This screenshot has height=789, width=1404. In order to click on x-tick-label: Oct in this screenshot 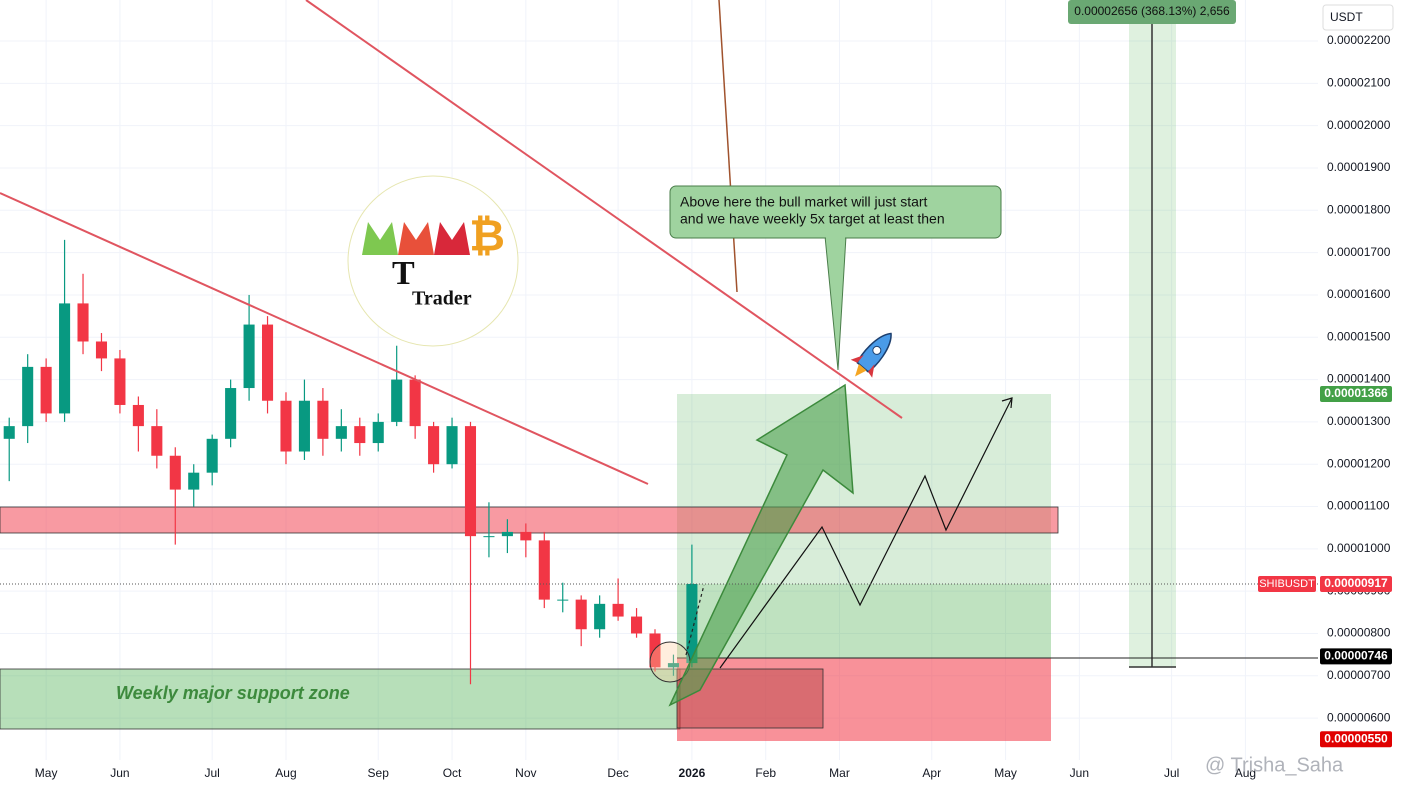, I will do `click(452, 773)`.